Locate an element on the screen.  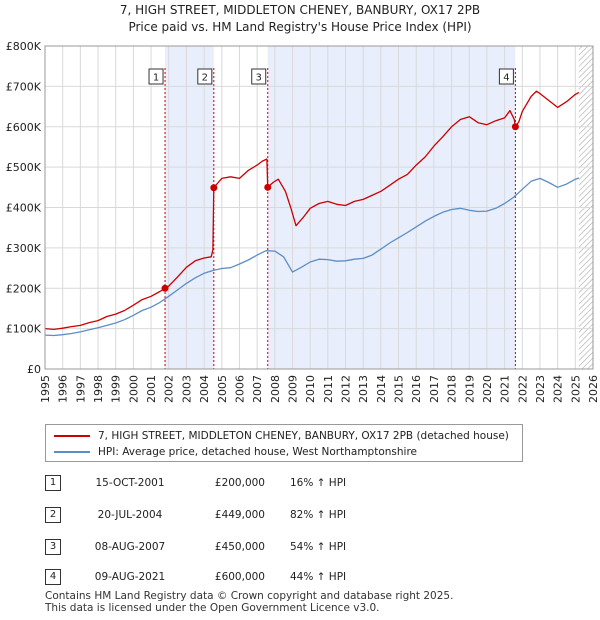
legend-swatch-hpi is located at coordinates (72, 452).